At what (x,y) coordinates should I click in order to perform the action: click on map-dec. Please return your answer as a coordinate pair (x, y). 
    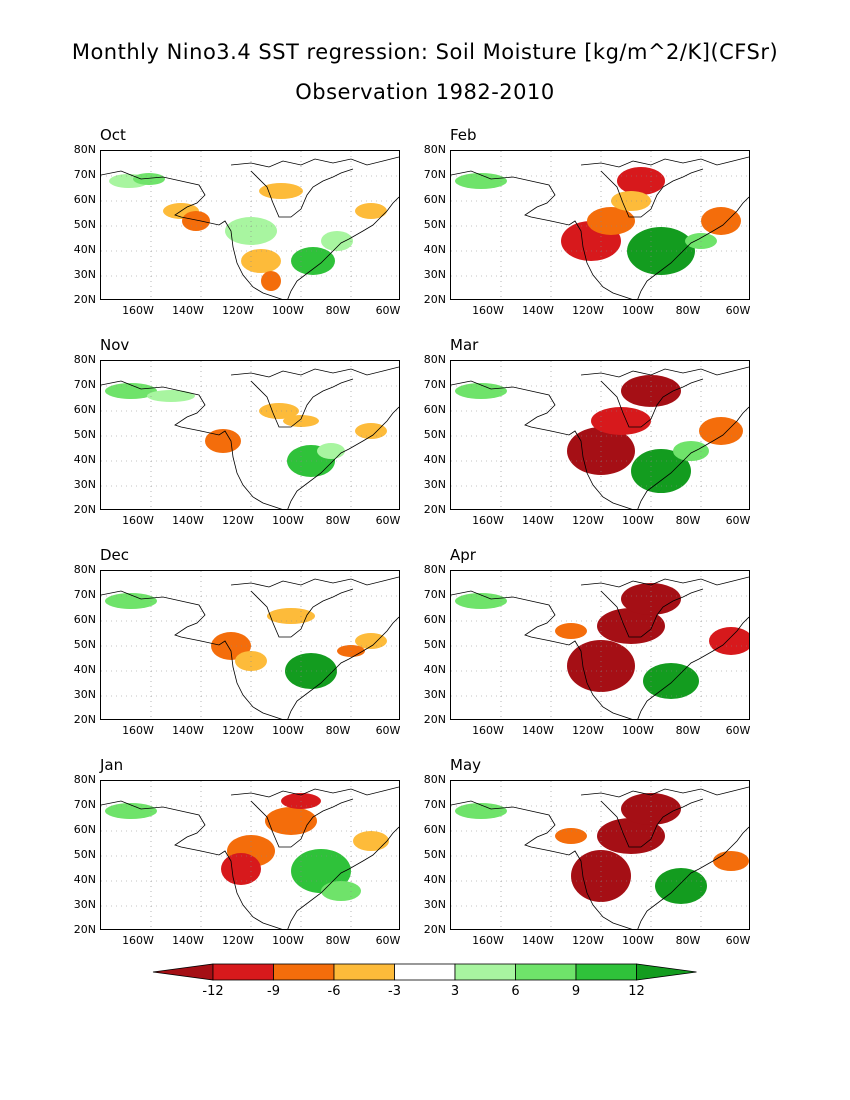
    Looking at the image, I should click on (250, 645).